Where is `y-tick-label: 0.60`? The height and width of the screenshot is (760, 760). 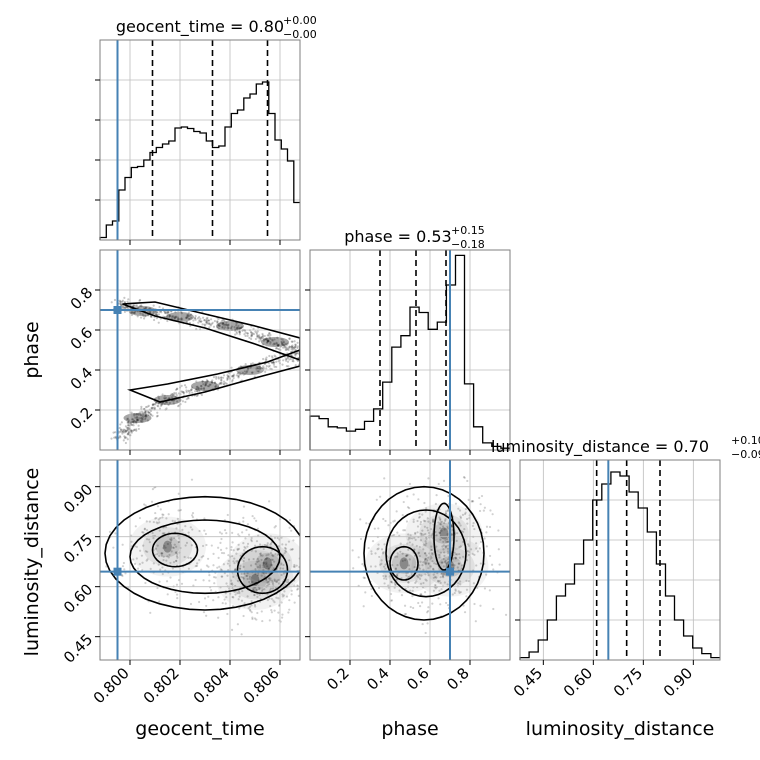 y-tick-label: 0.60 is located at coordinates (78, 598).